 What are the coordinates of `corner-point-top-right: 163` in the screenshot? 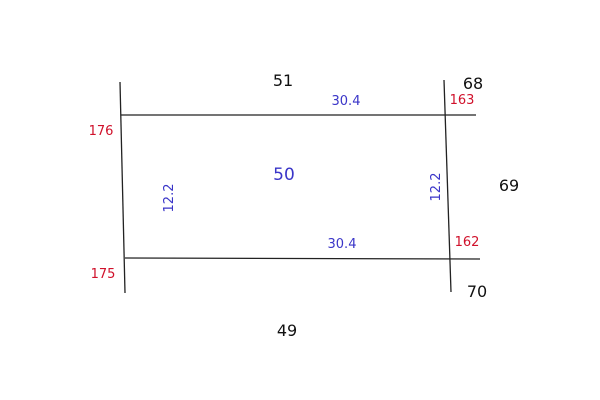 It's located at (462, 100).